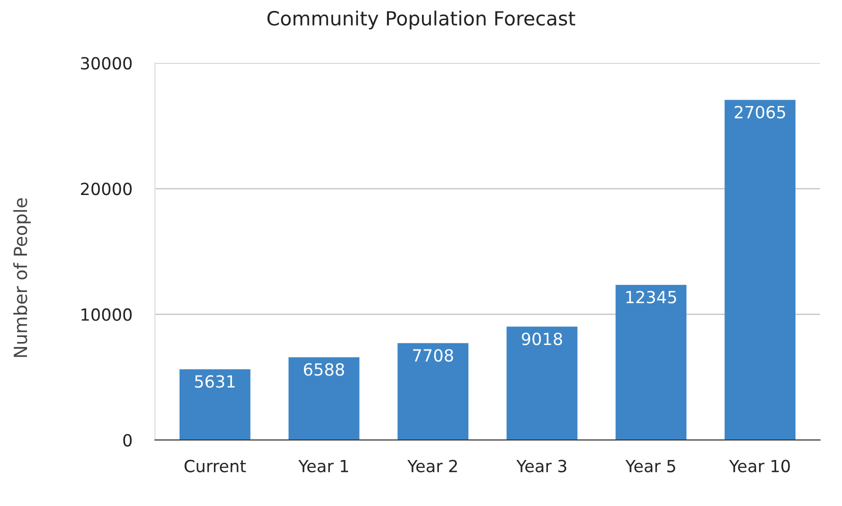  Describe the element at coordinates (215, 381) in the screenshot. I see `data-label: 5631` at that location.